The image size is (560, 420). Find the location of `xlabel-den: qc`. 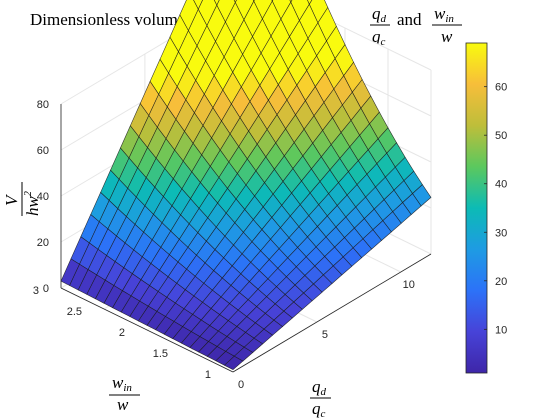

xlabel-den: qc is located at coordinates (319, 409).